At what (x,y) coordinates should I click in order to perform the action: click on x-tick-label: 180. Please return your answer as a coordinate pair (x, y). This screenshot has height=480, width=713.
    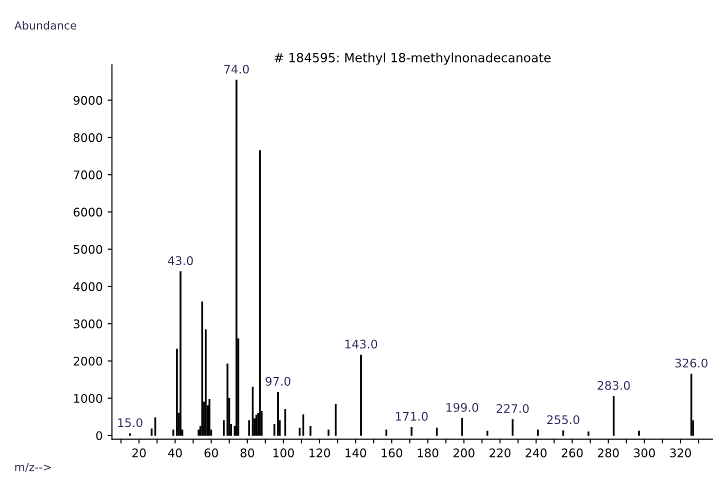
    Looking at the image, I should click on (428, 453).